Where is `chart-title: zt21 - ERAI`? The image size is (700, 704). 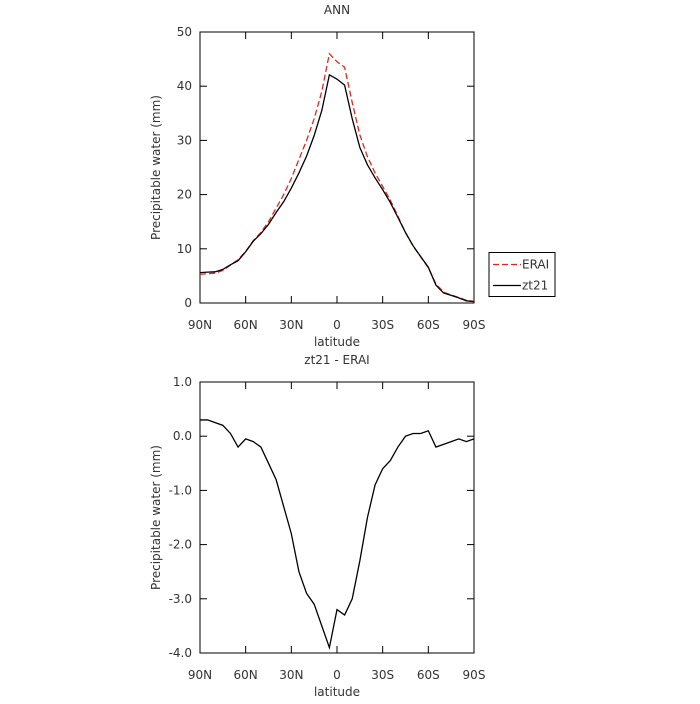
chart-title: zt21 - ERAI is located at coordinates (336, 360).